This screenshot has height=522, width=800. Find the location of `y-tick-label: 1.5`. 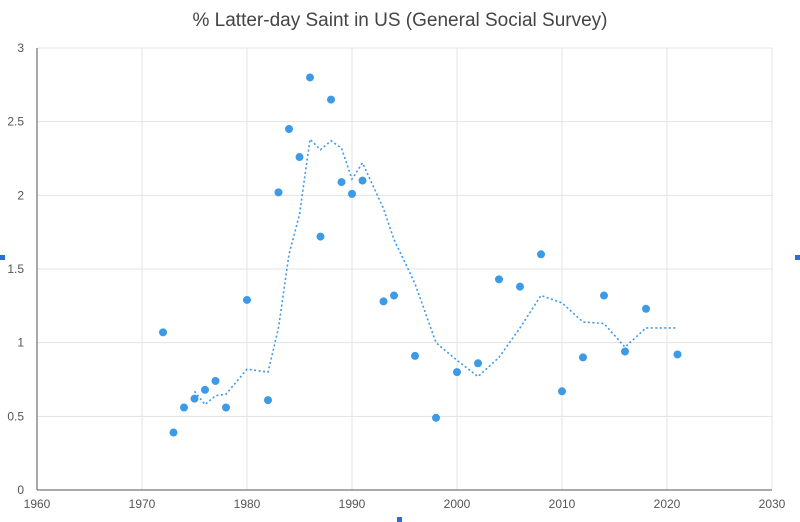

y-tick-label: 1.5 is located at coordinates (15, 269).